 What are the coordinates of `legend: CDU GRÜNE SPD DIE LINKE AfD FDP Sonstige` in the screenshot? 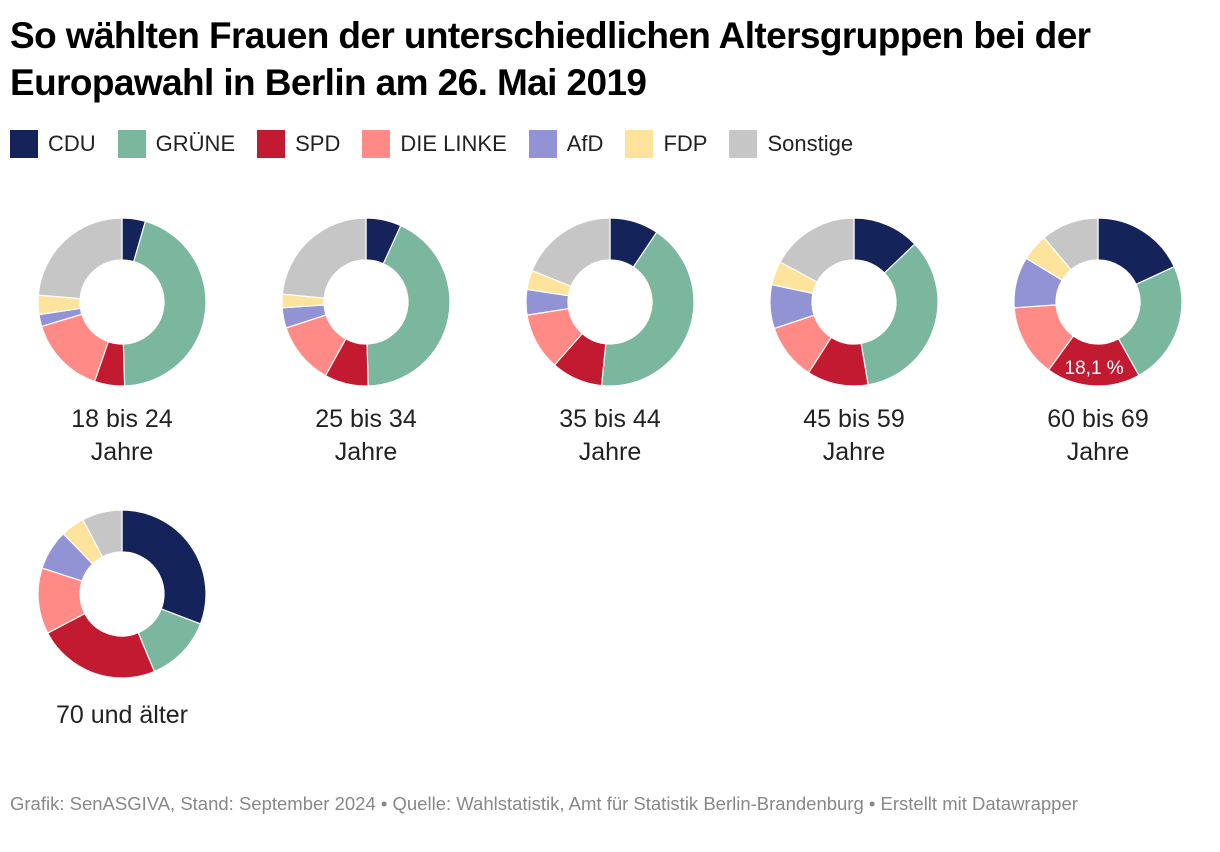 It's located at (442, 144).